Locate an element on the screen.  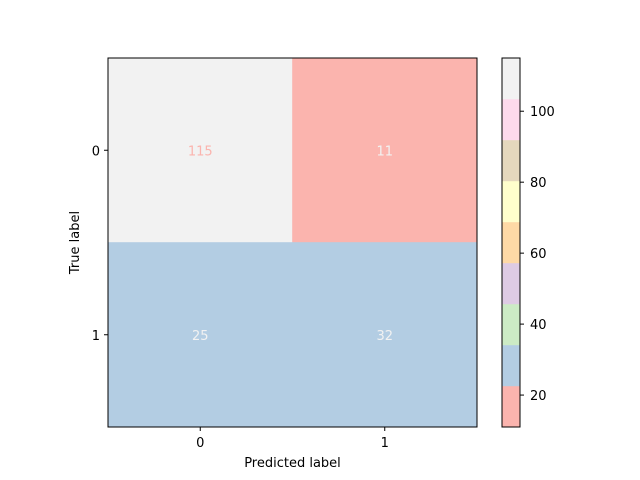
colorbar-tick-label: 40 is located at coordinates (538, 325).